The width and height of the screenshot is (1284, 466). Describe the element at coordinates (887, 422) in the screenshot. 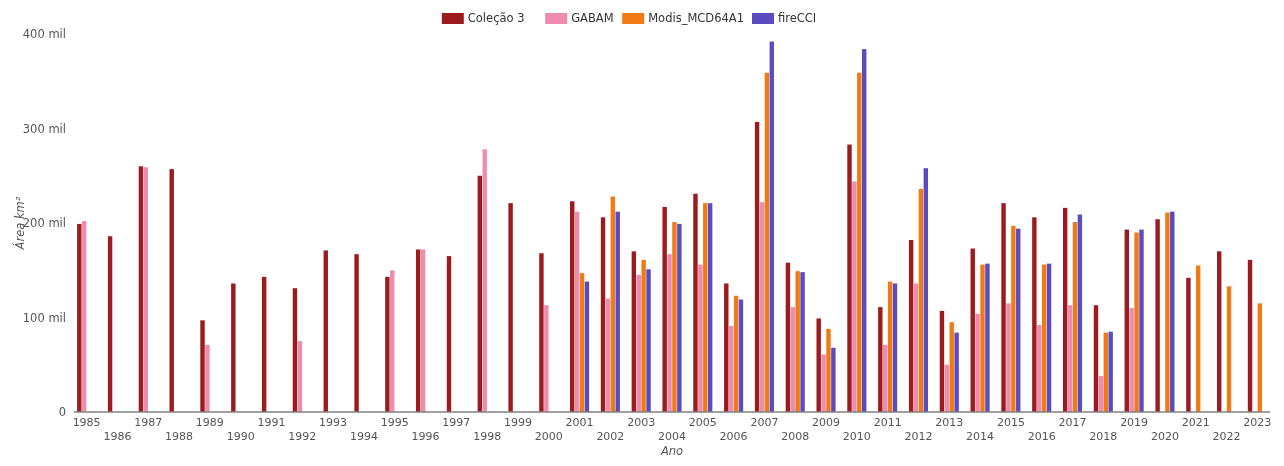

I see `x-tick-label: 2011` at that location.